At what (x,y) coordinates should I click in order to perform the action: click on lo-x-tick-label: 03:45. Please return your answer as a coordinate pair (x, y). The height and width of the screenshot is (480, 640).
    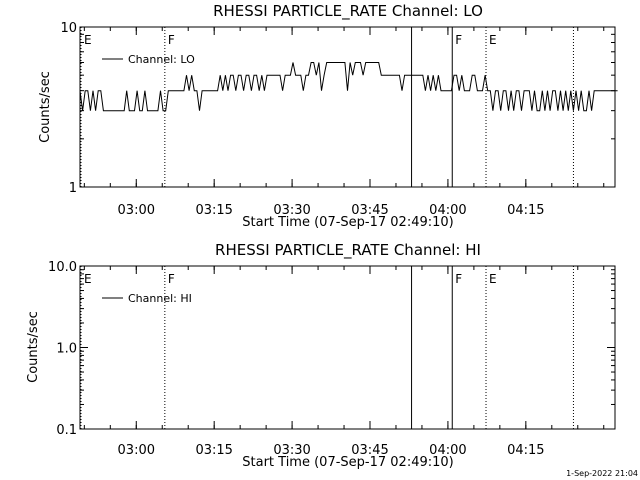
    Looking at the image, I should click on (369, 210).